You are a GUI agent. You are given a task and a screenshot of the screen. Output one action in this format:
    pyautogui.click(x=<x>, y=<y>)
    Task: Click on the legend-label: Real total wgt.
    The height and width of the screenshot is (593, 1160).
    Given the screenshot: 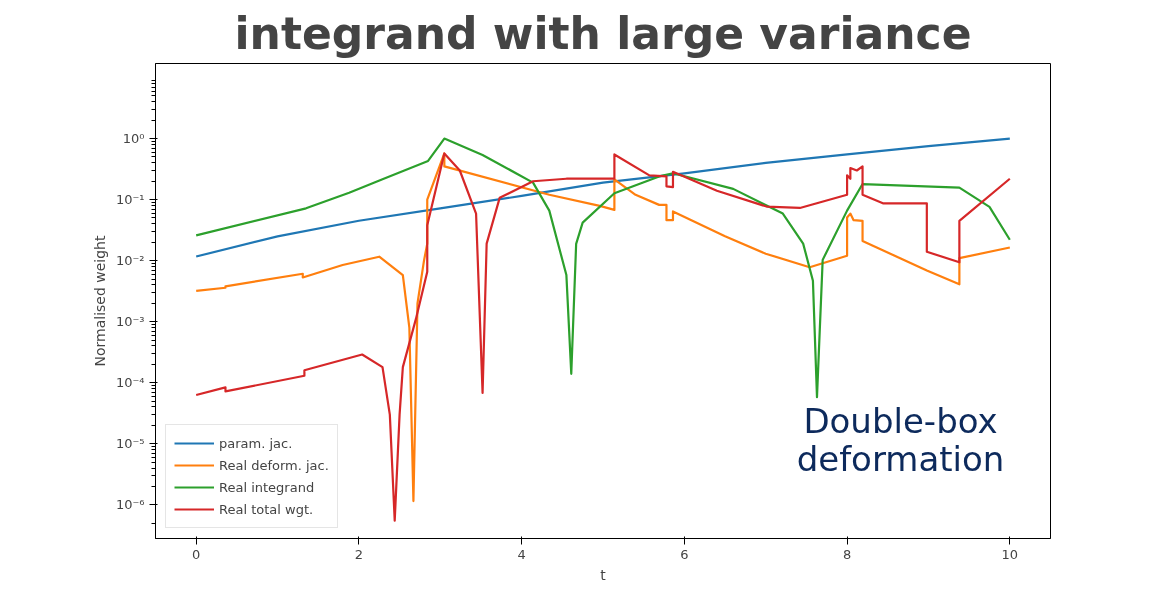 What is the action you would take?
    pyautogui.click(x=266, y=509)
    